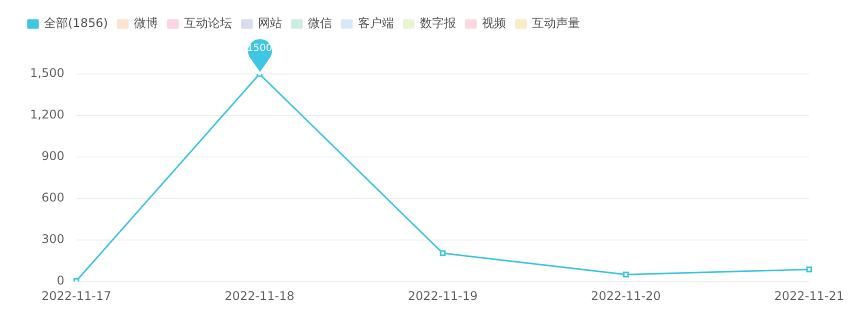 This screenshot has height=320, width=860. Describe the element at coordinates (60, 281) in the screenshot. I see `y-tick-label: 0` at that location.